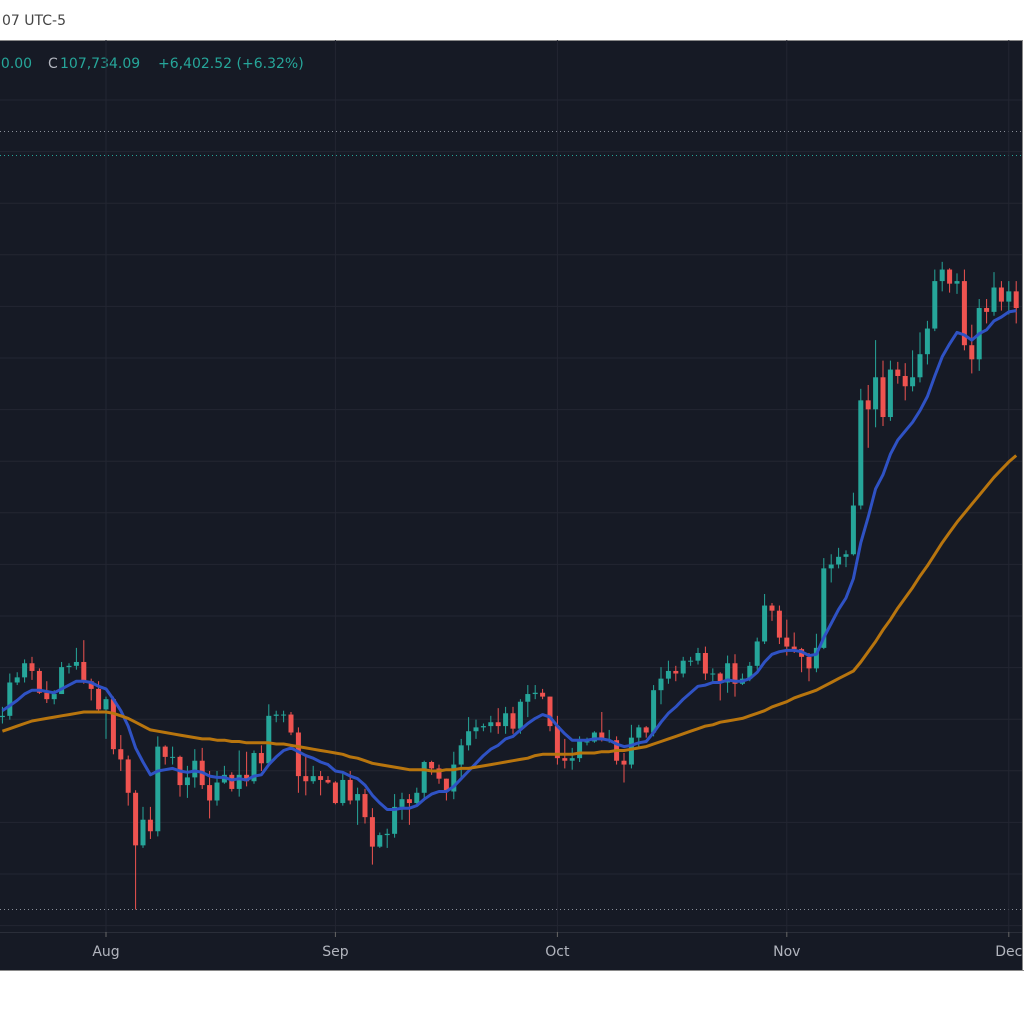 The width and height of the screenshot is (1024, 1024). I want to click on legend-tail: 60.00, so click(16, 64).